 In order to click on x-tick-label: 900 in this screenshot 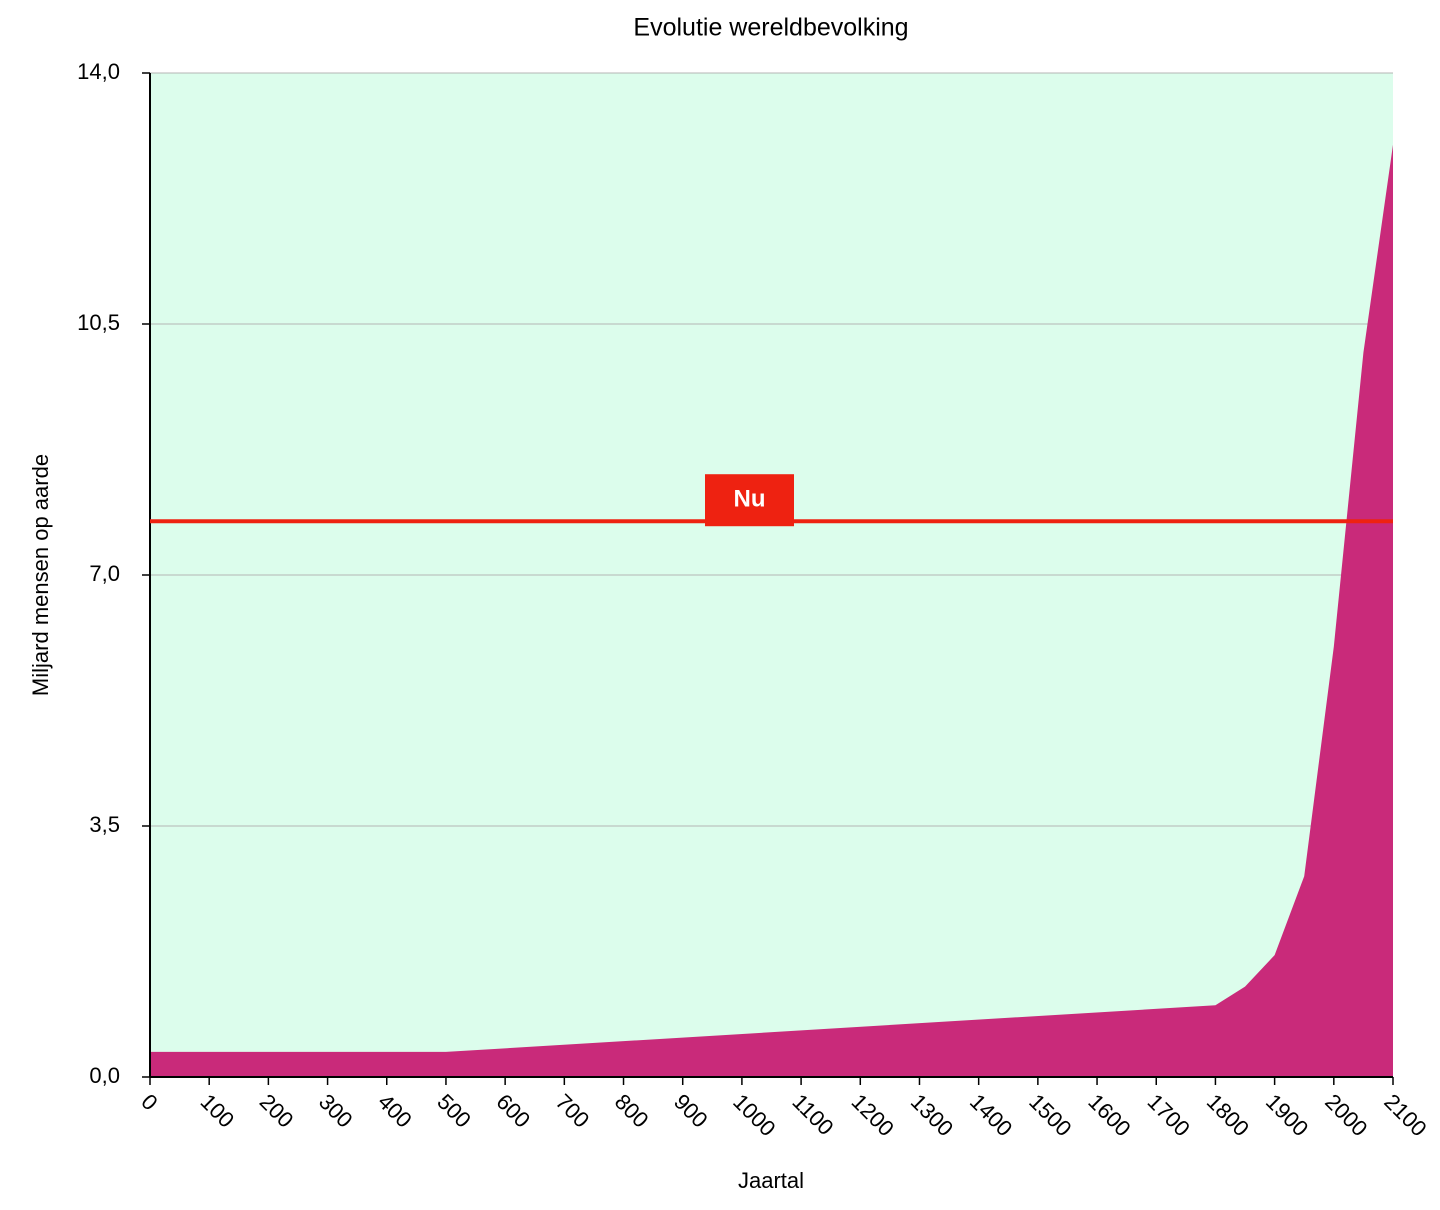, I will do `click(691, 1111)`.